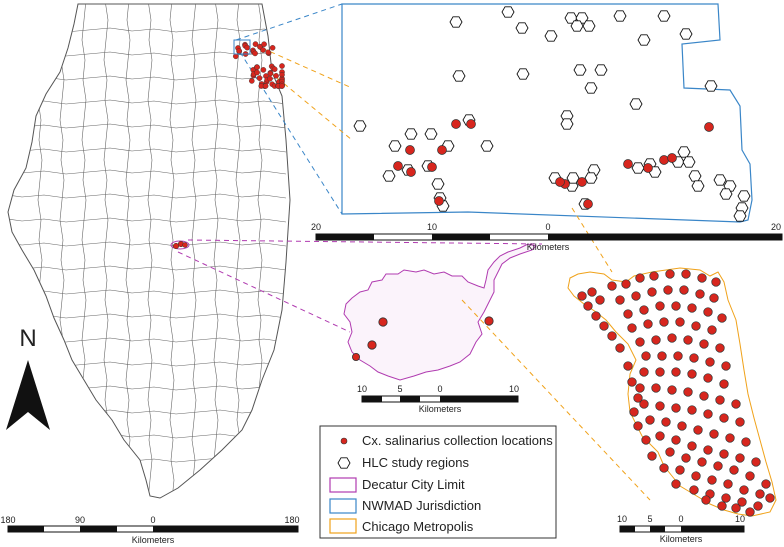  I want to click on north-arrow-letter: N, so click(27, 338).